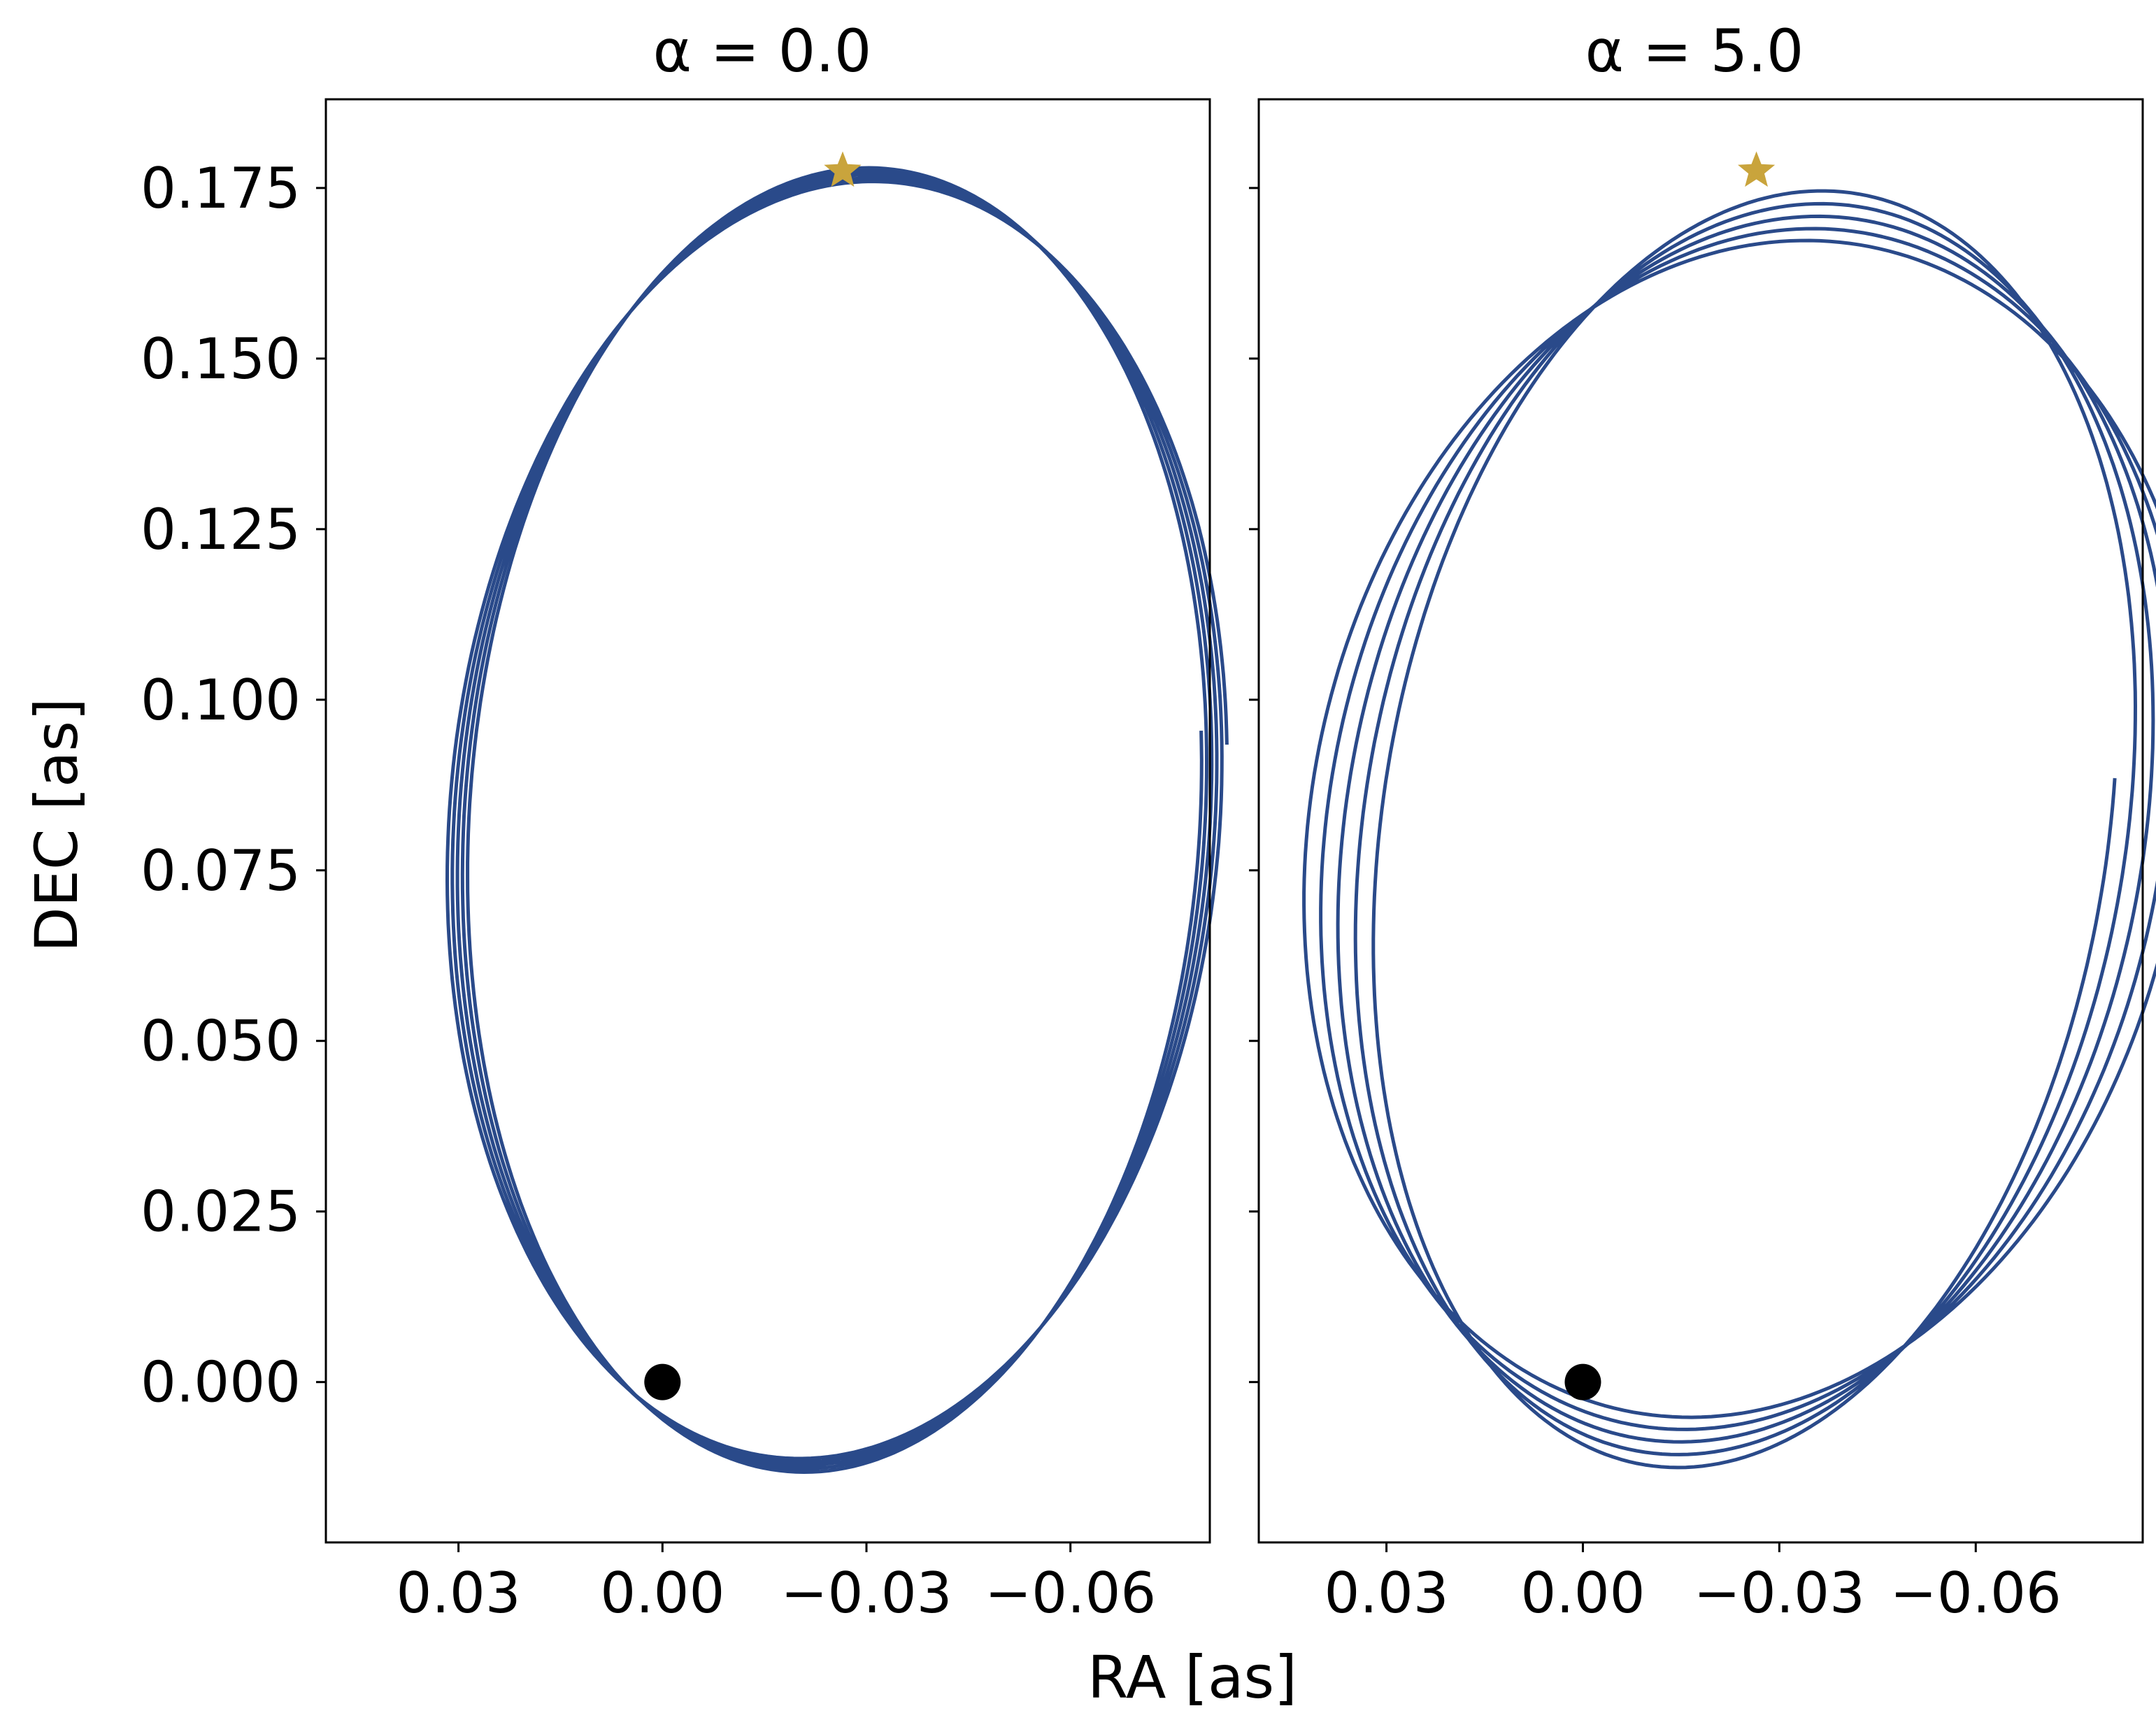  Describe the element at coordinates (1192, 1677) in the screenshot. I see `x-axis-title: RA [as]` at that location.